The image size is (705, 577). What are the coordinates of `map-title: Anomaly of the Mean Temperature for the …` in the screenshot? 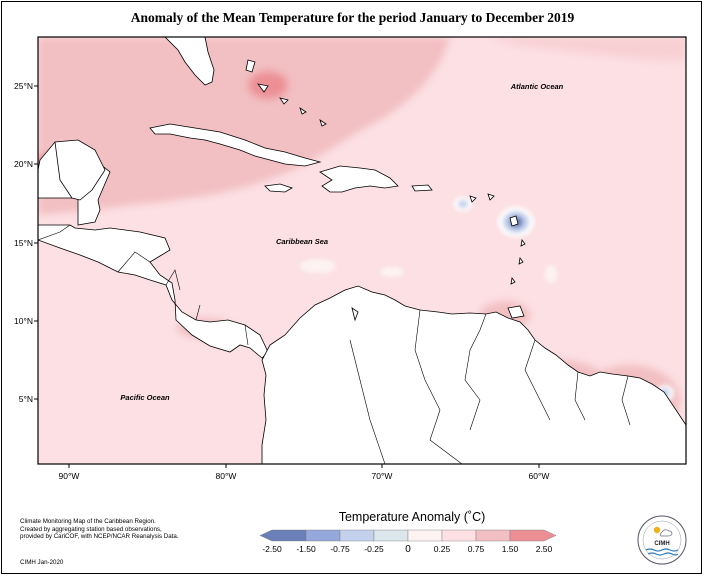 It's located at (352, 17).